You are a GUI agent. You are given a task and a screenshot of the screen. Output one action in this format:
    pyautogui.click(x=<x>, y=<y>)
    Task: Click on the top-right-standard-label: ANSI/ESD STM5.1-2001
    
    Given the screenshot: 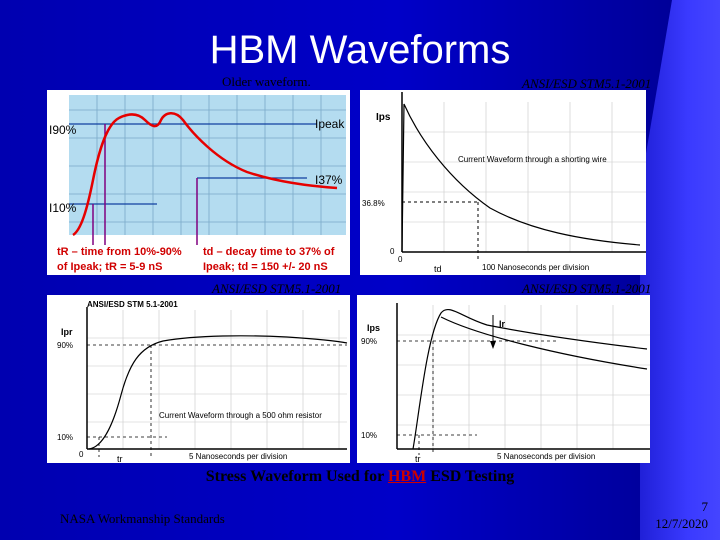 What is the action you would take?
    pyautogui.click(x=587, y=83)
    